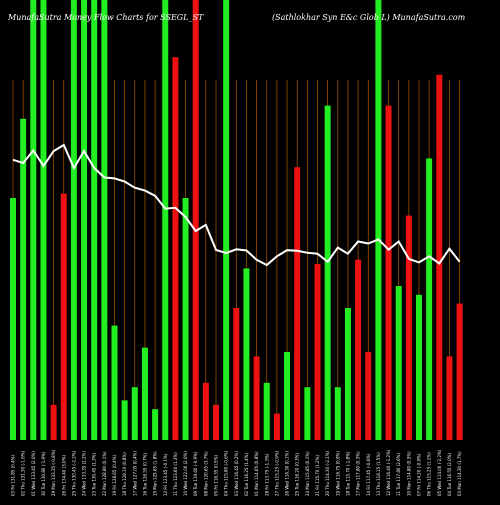 The height and width of the screenshot is (505, 500). What do you see at coordinates (378, 474) in the screenshot?
I see `x-tick-label: 13 Thu 118.15 (1.5%)` at bounding box center [378, 474].